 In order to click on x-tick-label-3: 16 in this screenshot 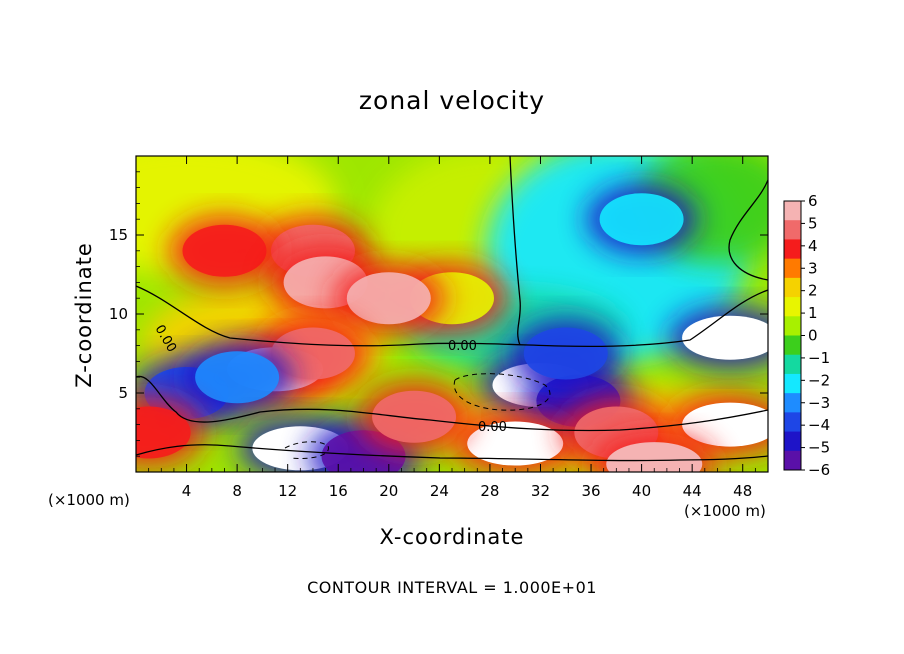, I will do `click(338, 491)`.